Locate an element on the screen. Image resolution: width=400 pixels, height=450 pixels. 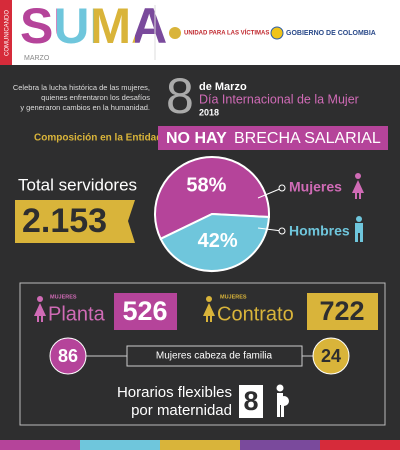
male-icon is located at coordinates (359, 229).